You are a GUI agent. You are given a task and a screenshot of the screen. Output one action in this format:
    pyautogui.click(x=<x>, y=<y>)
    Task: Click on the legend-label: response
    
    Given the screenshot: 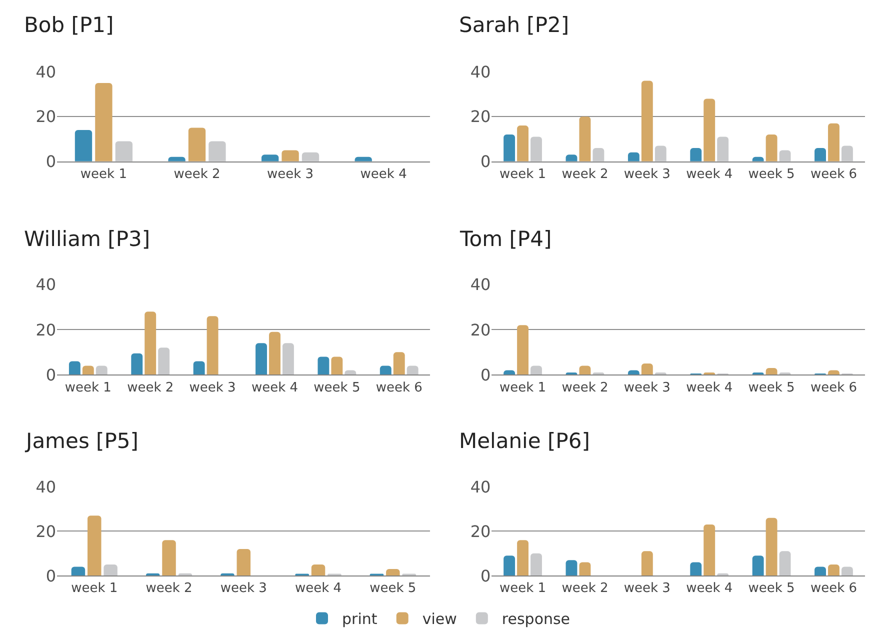 What is the action you would take?
    pyautogui.click(x=536, y=619)
    